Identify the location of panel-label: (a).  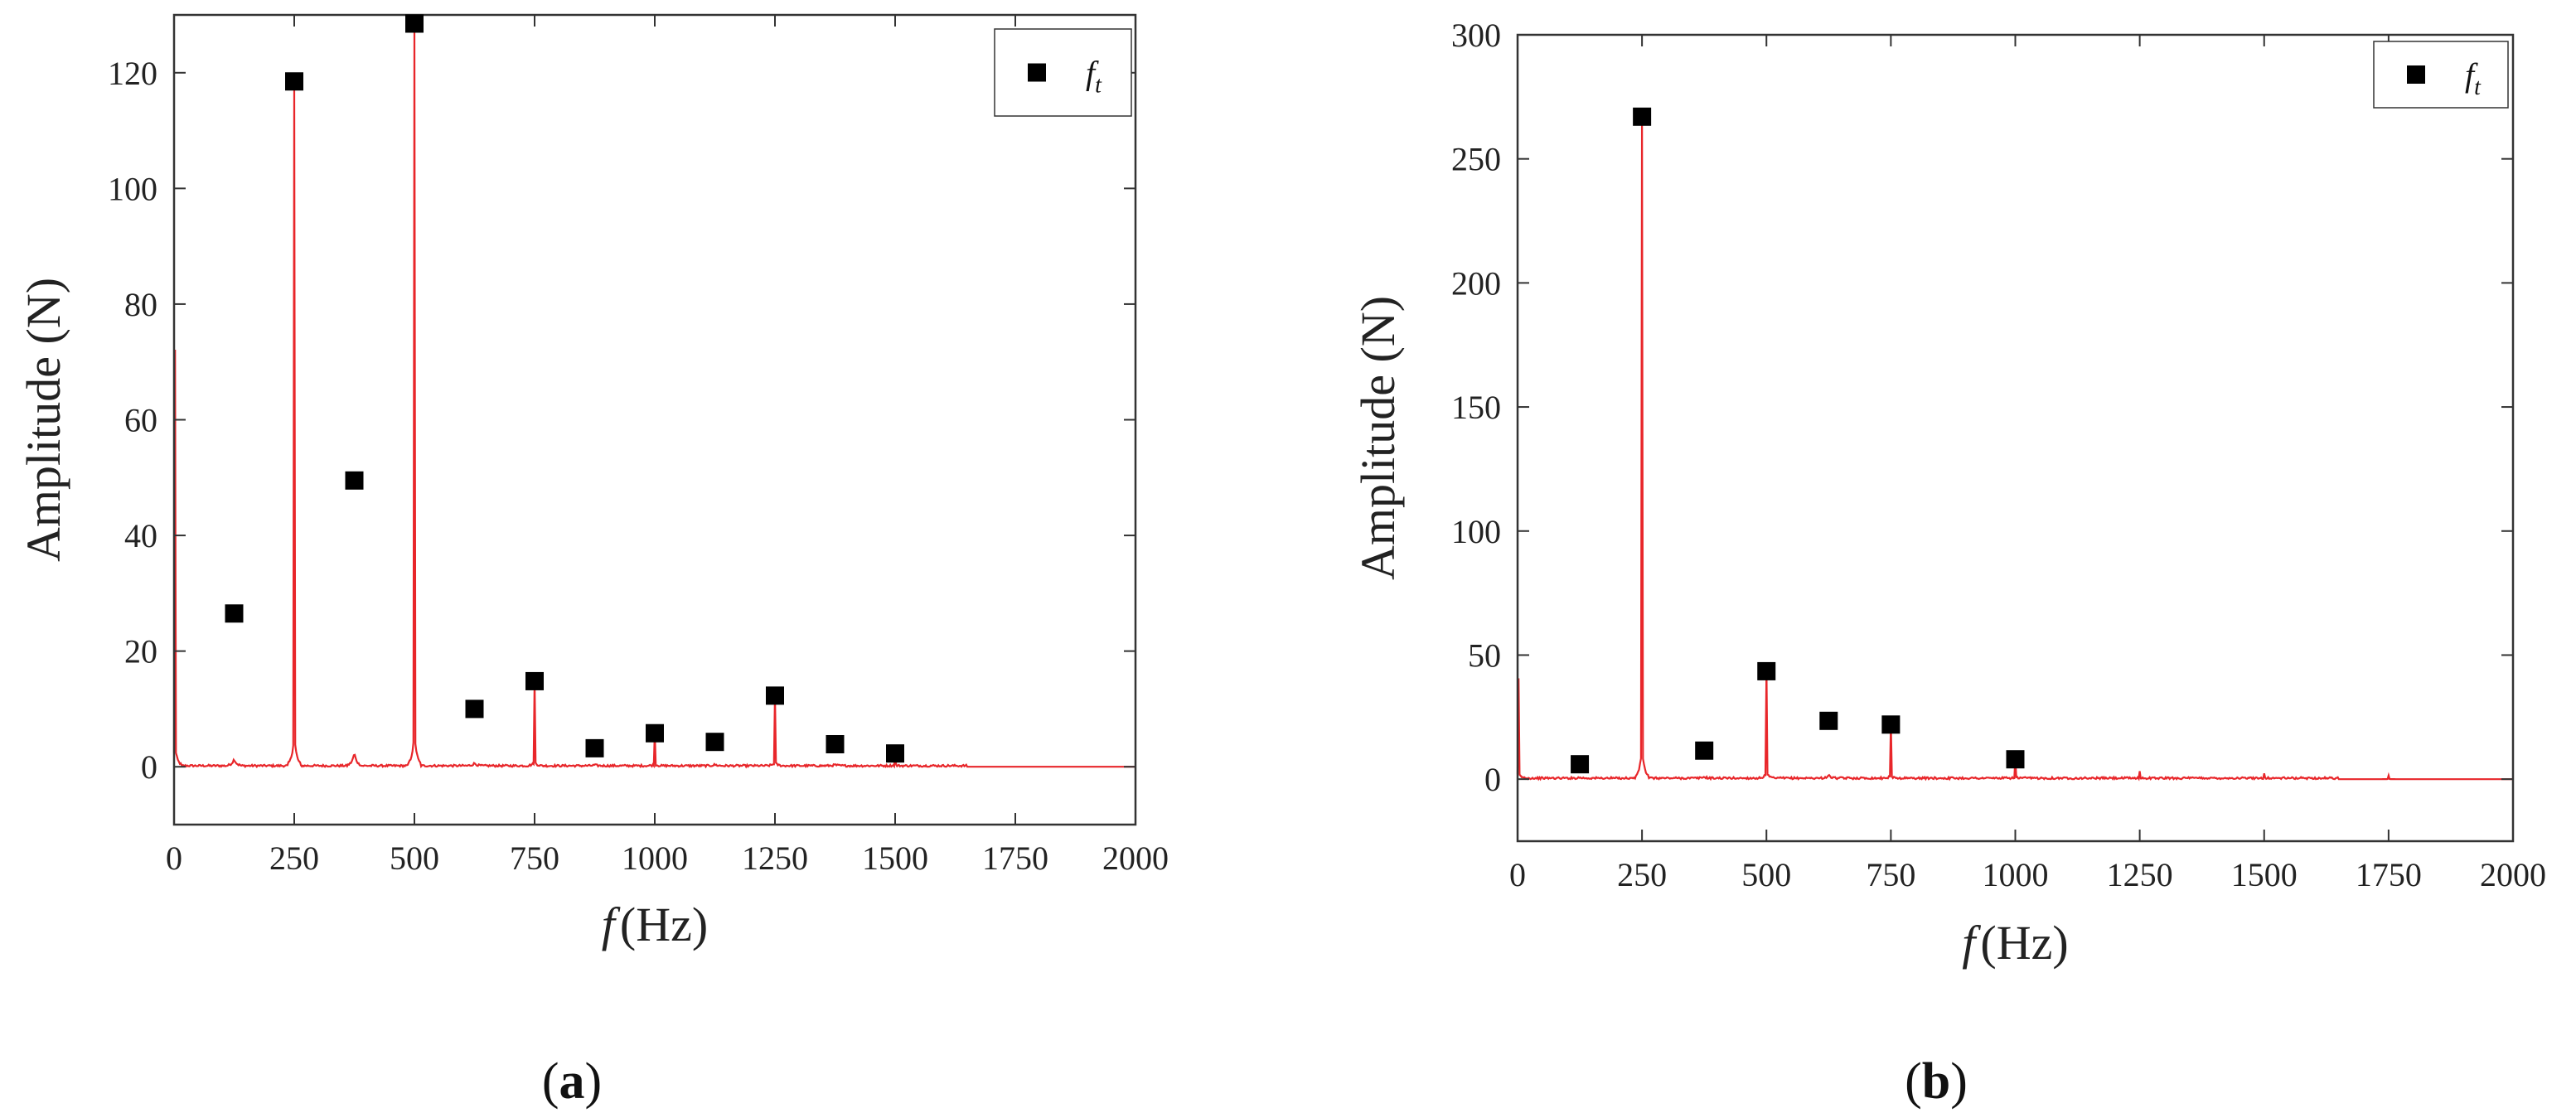
(572, 1081).